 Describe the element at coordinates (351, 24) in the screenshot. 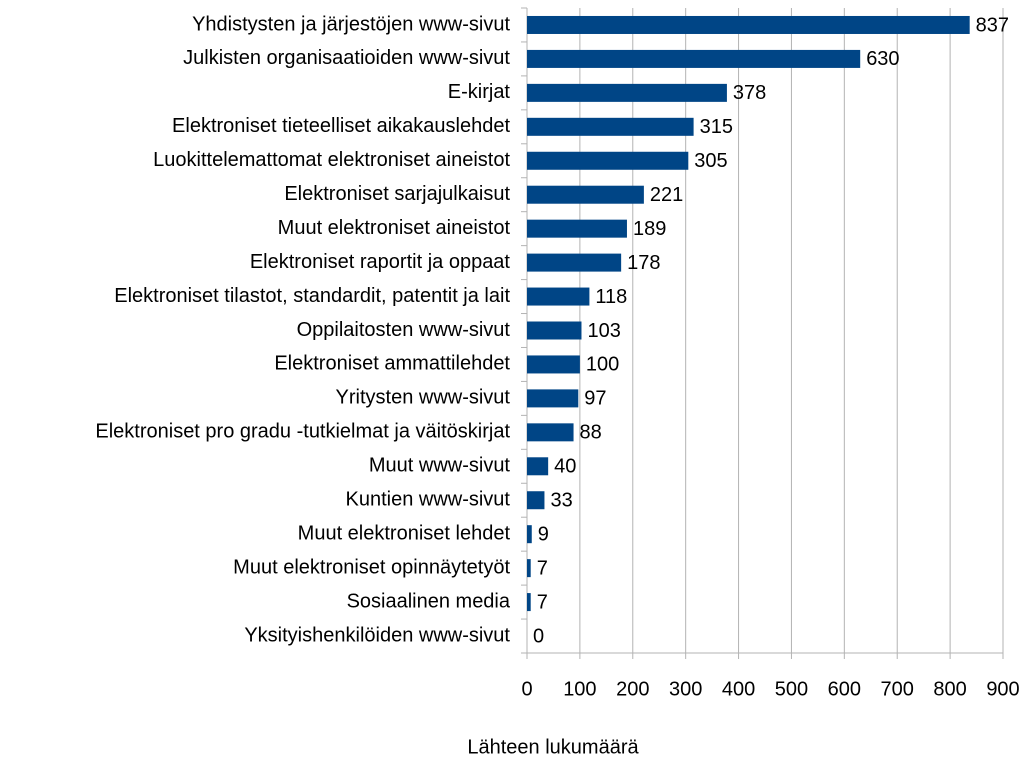

I see `y-tick-label: Yhdistysten ja järjestöjen www-sivut` at that location.